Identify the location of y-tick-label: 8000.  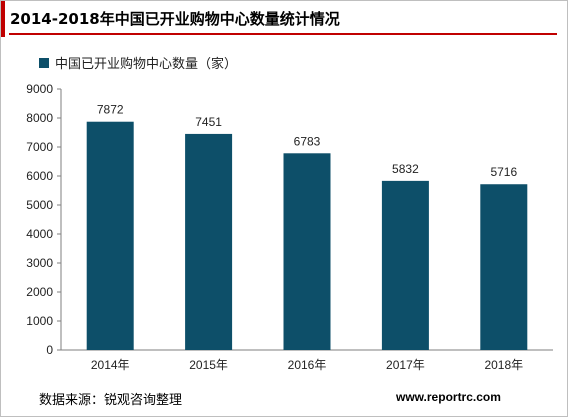
(39, 118).